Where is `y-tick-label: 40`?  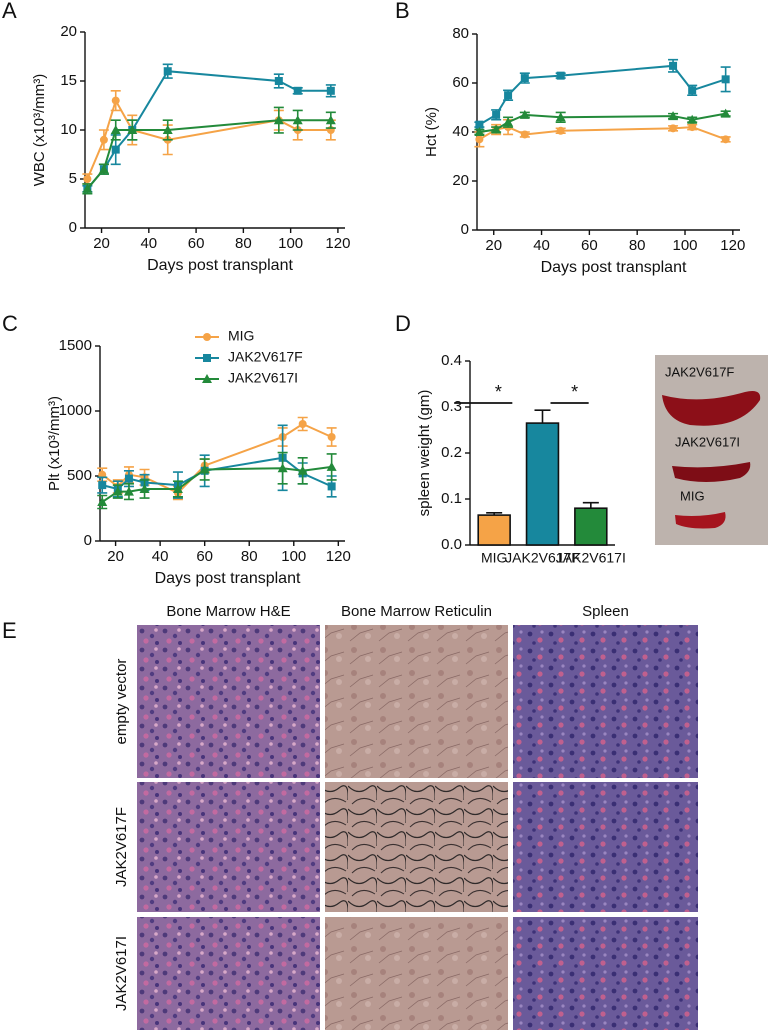 y-tick-label: 40 is located at coordinates (460, 131).